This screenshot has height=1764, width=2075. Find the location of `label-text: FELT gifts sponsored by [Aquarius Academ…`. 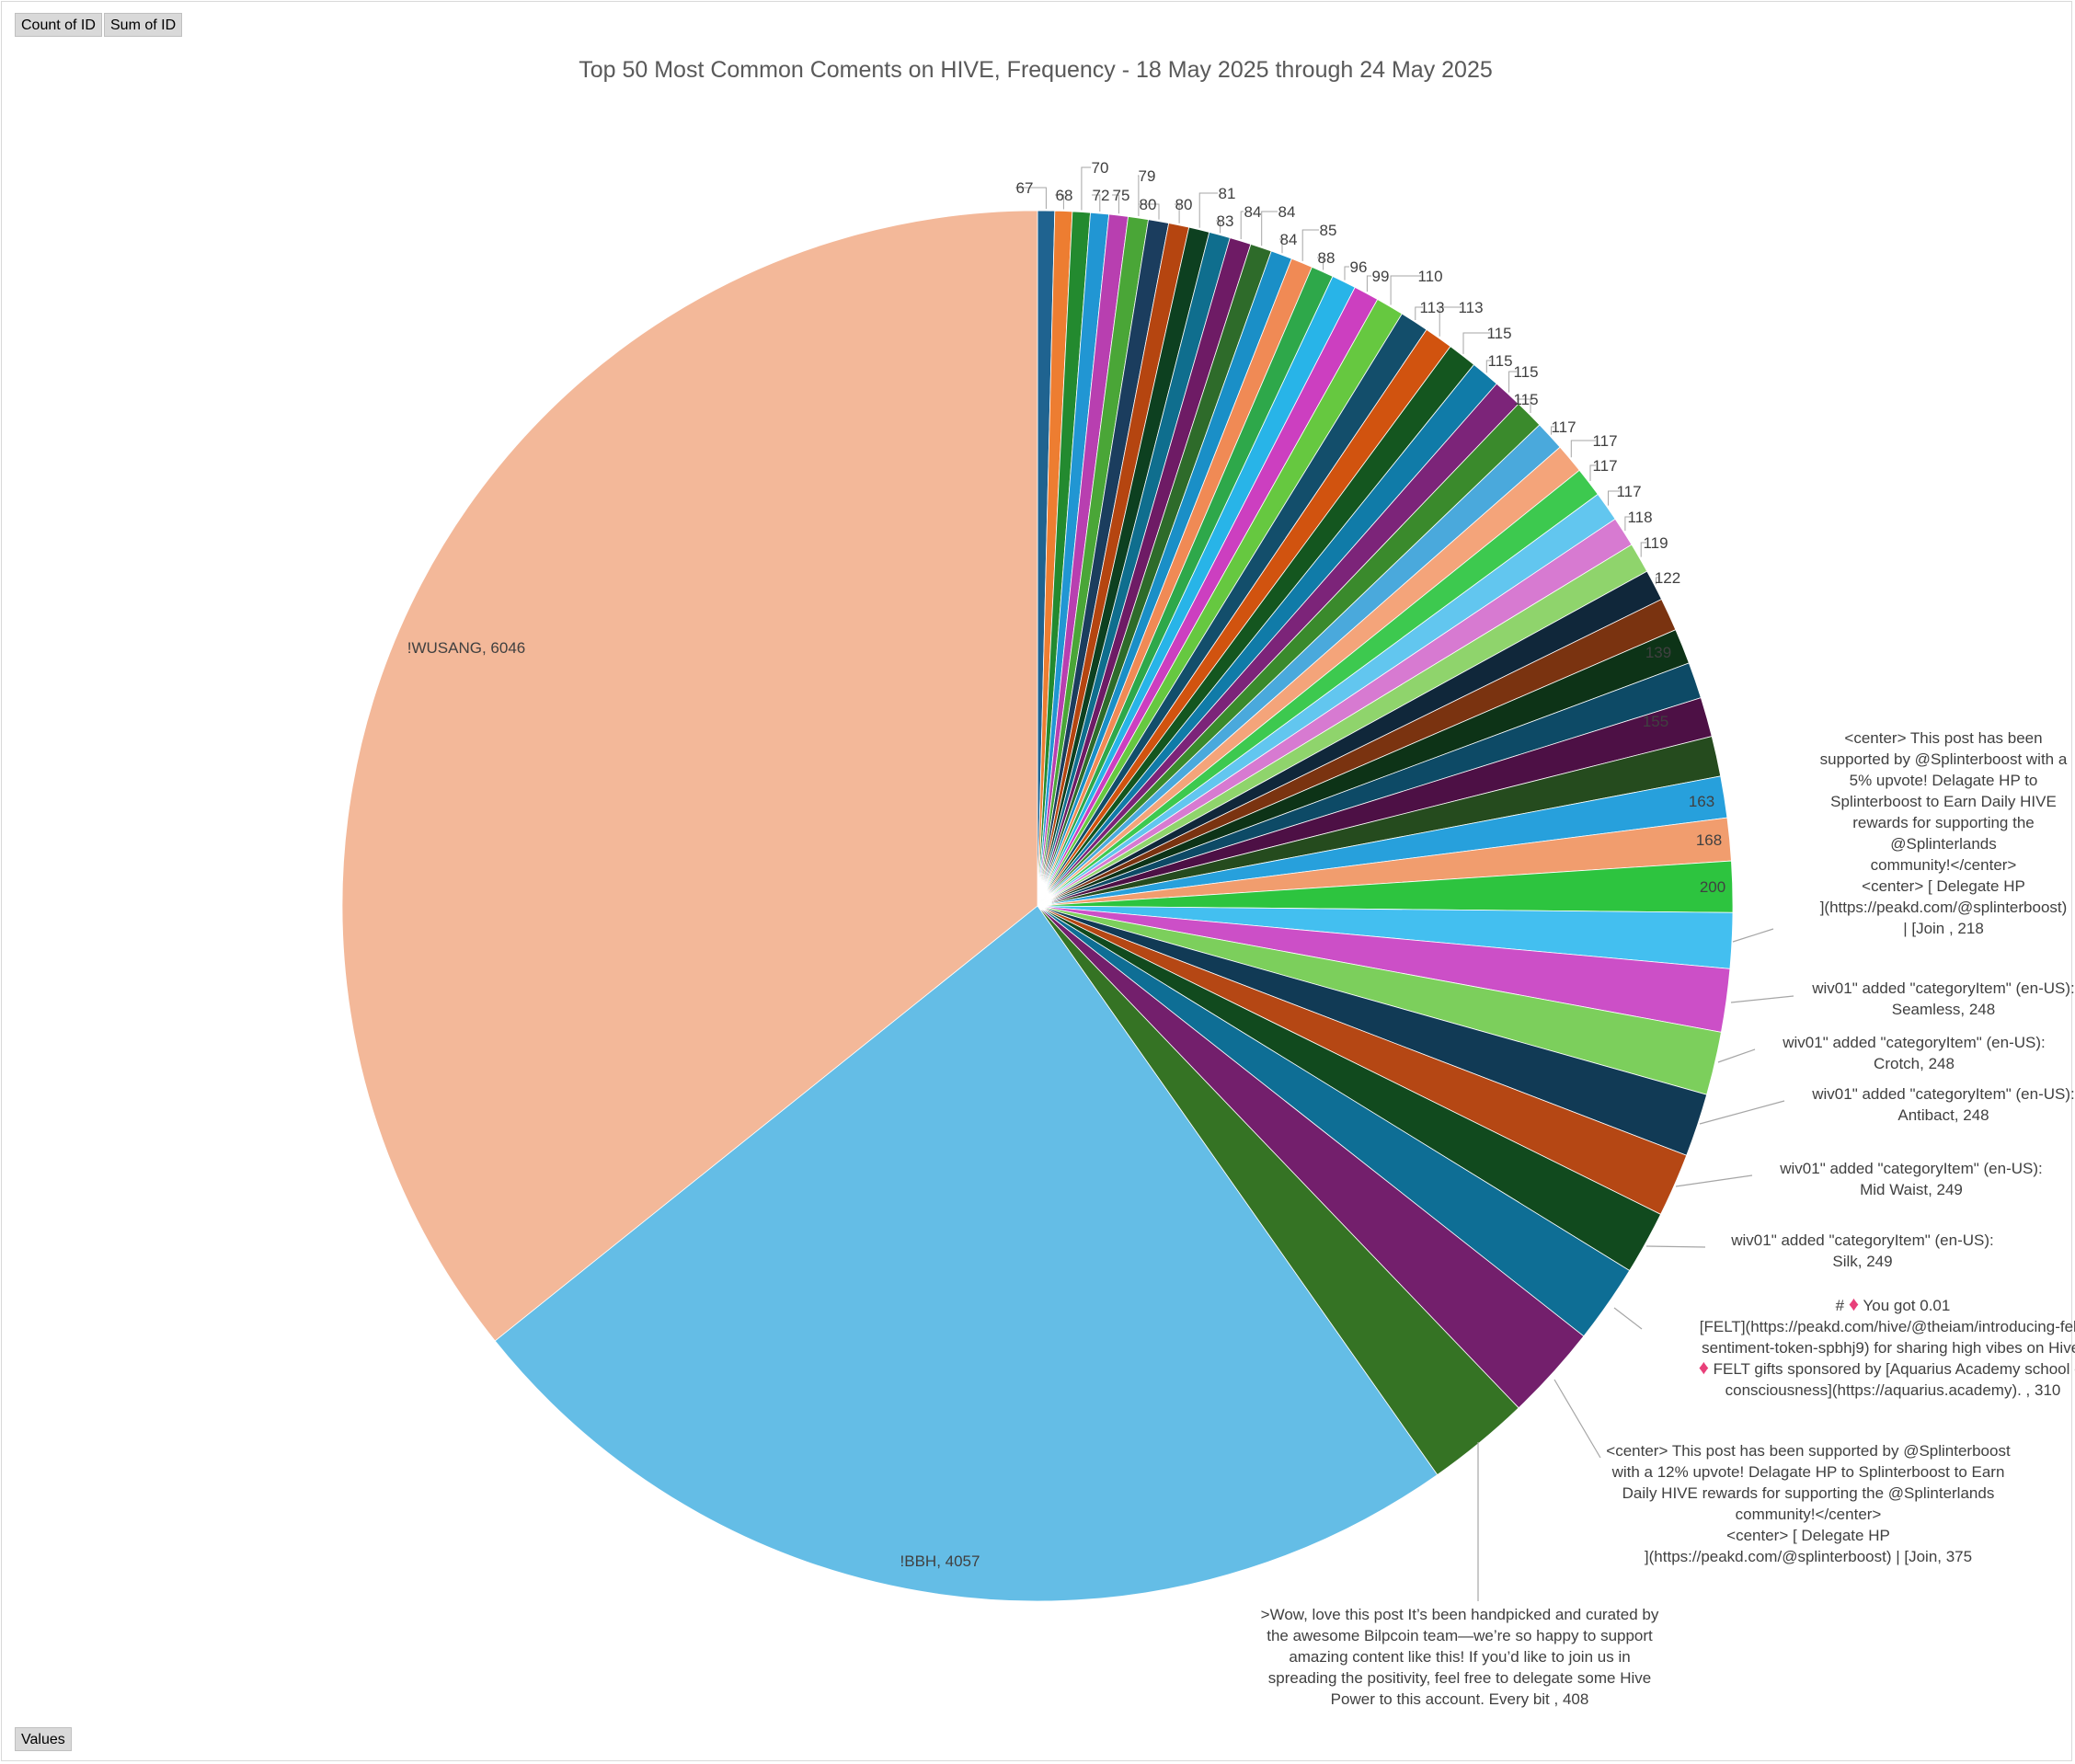

label-text: FELT gifts sponsored by [Aquarius Academ… is located at coordinates (1892, 1369).